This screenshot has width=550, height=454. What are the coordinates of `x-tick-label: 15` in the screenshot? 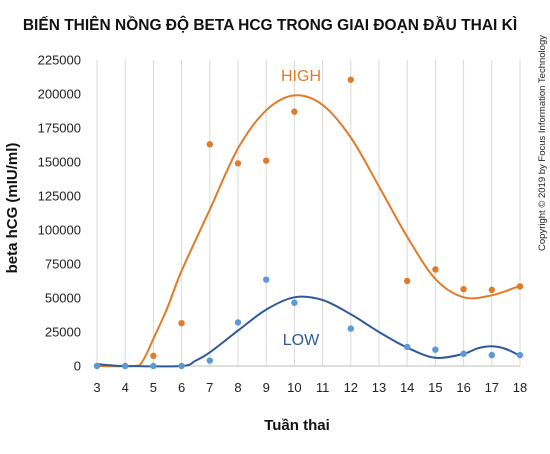 It's located at (435, 387).